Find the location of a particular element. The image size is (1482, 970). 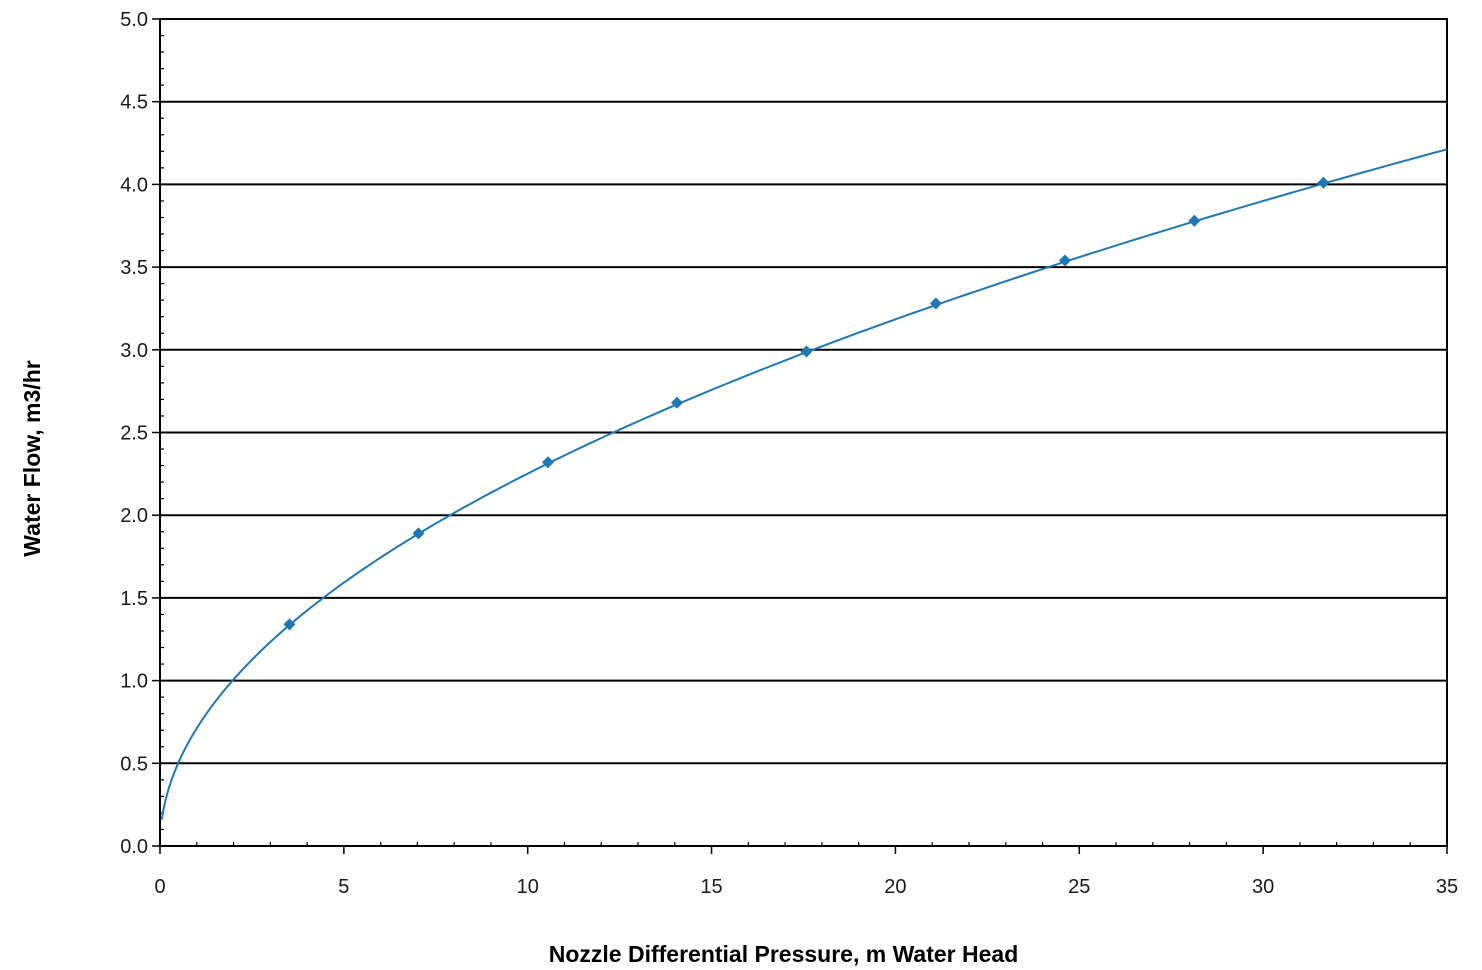

x-tick-label: 20 is located at coordinates (895, 887).